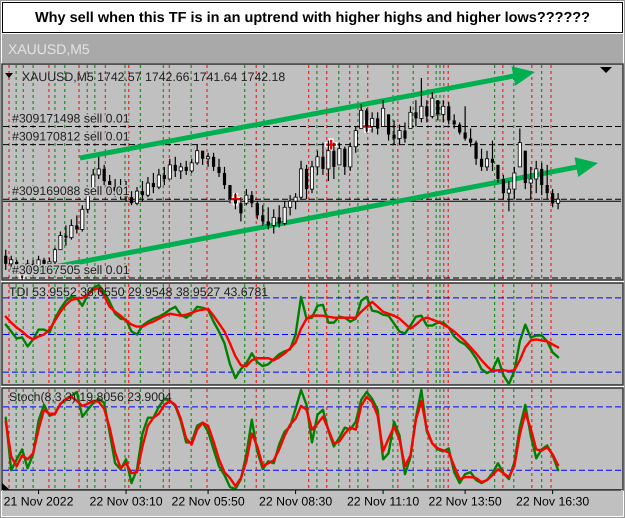 The image size is (625, 518). Describe the element at coordinates (383, 501) in the screenshot. I see `x-tick-label: 22 Nov 11:10` at that location.